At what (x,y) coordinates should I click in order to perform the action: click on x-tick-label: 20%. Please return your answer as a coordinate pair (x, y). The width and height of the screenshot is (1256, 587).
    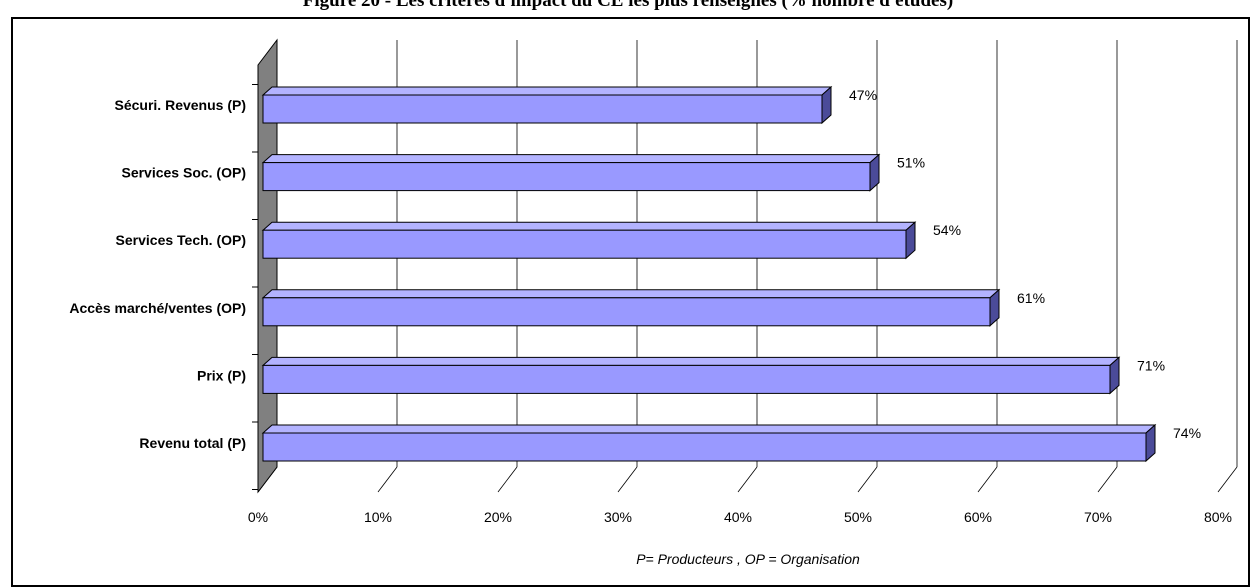
    Looking at the image, I should click on (498, 517).